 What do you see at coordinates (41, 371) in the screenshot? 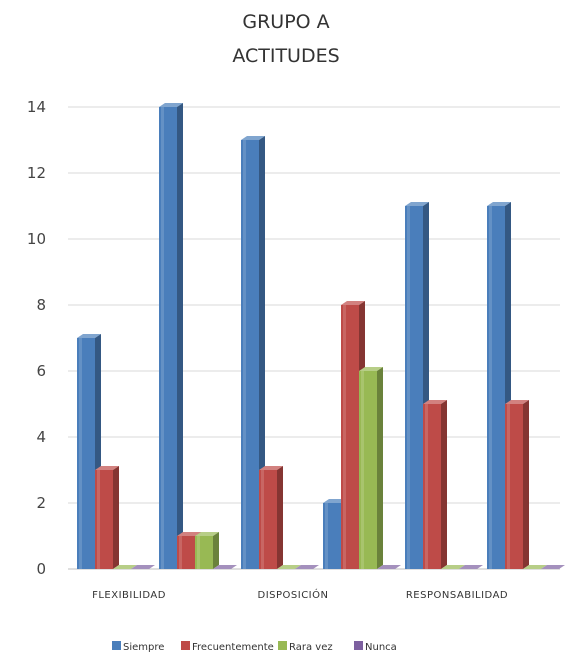
I see `y-tick-label: 6` at bounding box center [41, 371].